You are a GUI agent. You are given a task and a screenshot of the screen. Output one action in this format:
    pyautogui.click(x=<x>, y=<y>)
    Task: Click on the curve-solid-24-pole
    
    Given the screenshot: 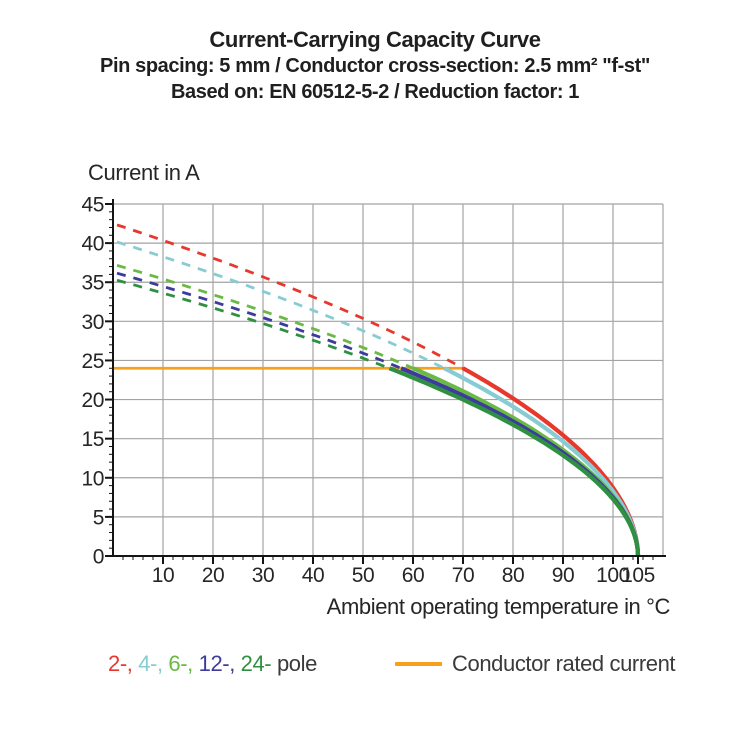 What is the action you would take?
    pyautogui.click(x=514, y=461)
    